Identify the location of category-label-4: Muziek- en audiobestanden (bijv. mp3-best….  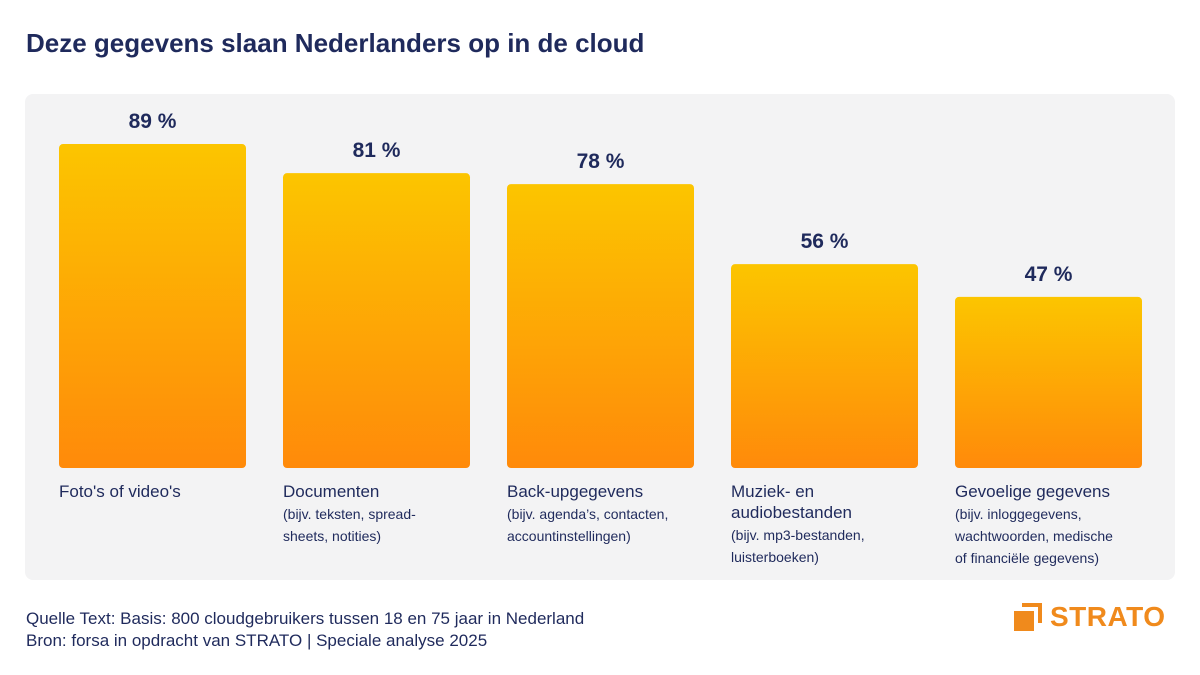
(831, 524).